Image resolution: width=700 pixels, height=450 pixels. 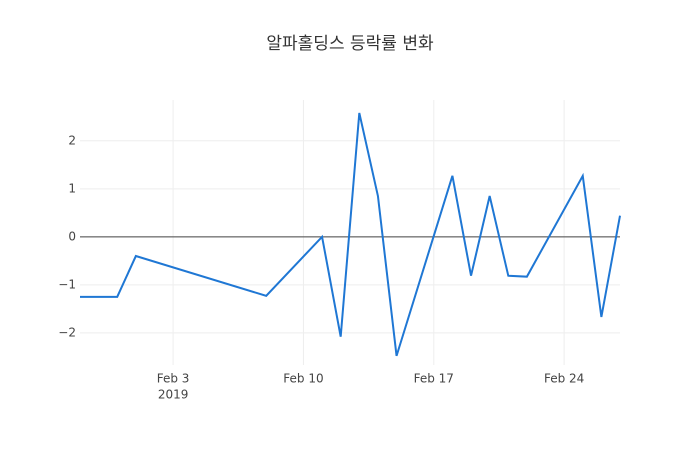 What do you see at coordinates (303, 379) in the screenshot?
I see `x-tick-label: Feb 10` at bounding box center [303, 379].